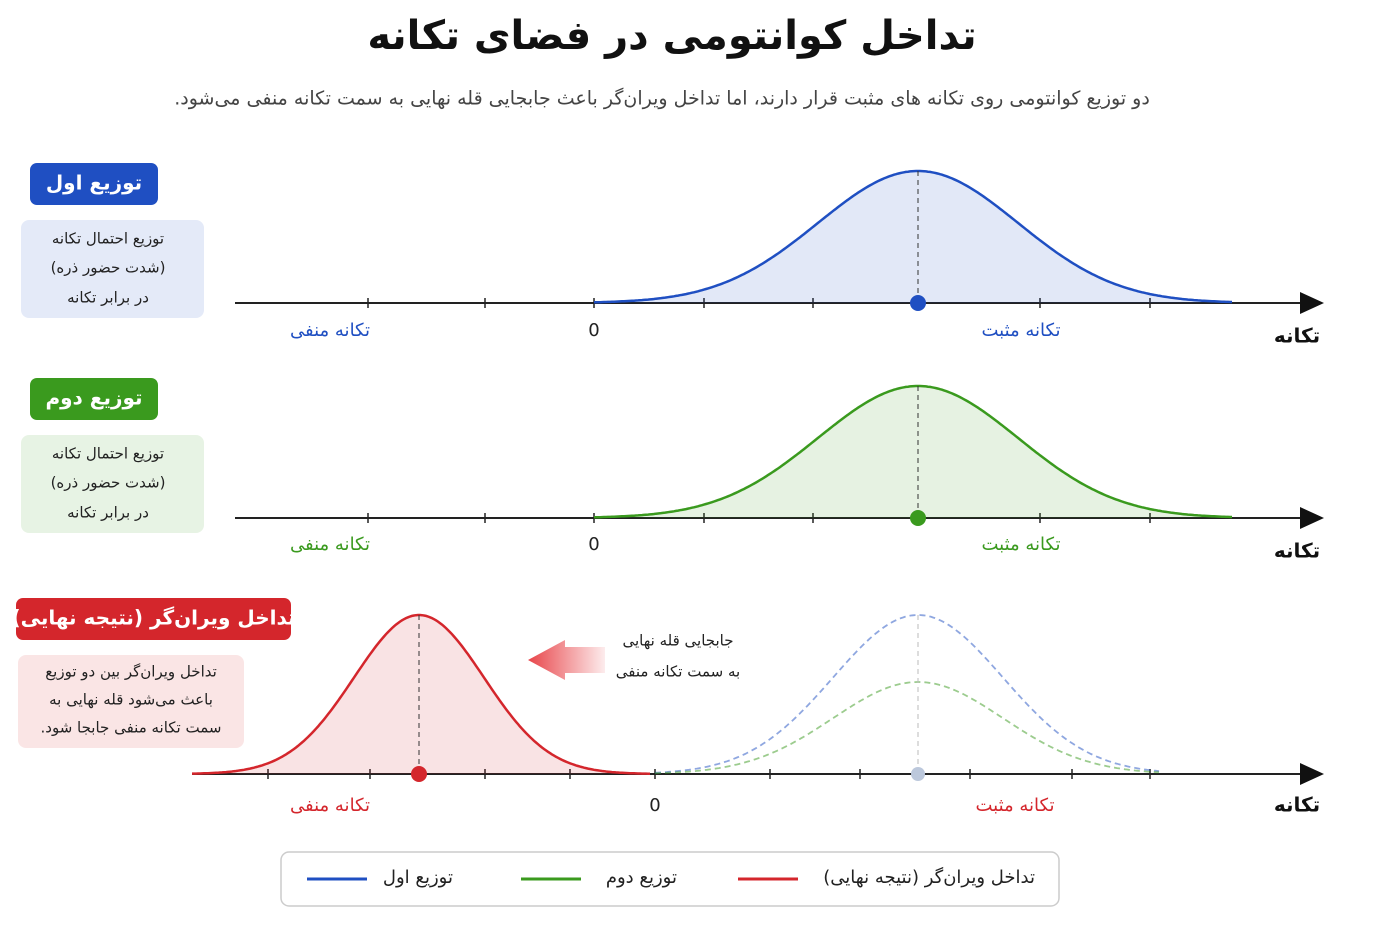  What do you see at coordinates (641, 877) in the screenshot?
I see `legend-label: توزیع دوم` at bounding box center [641, 877].